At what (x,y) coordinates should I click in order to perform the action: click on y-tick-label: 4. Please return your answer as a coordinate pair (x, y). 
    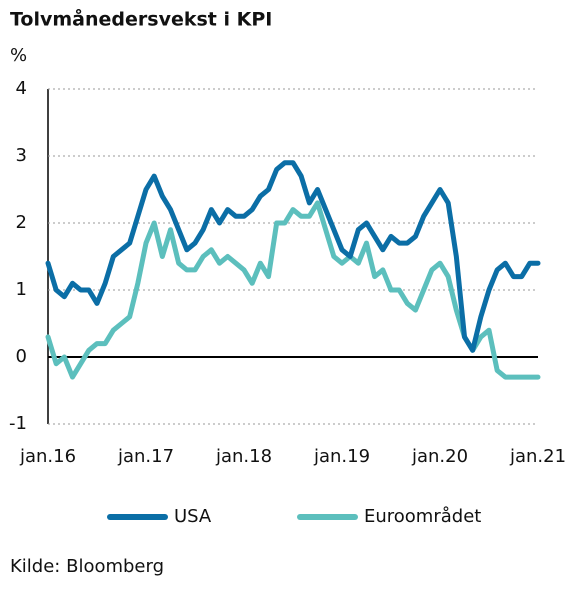
    Looking at the image, I should click on (21, 88).